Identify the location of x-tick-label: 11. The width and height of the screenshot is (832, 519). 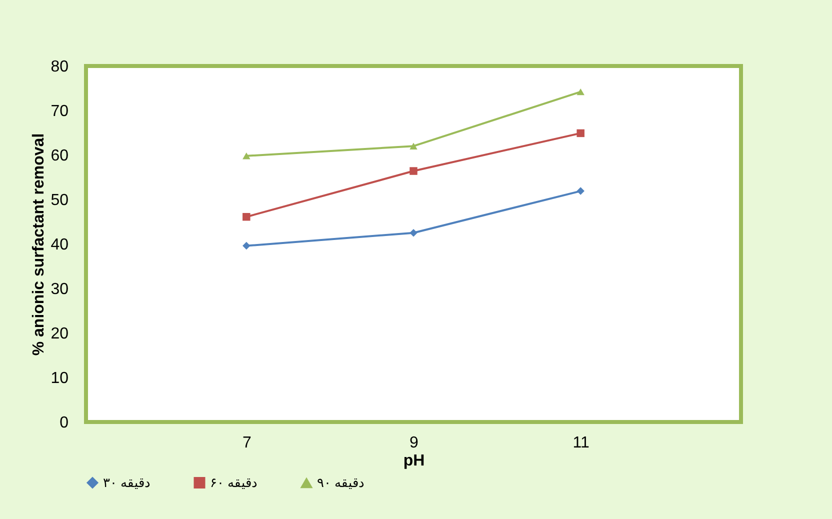
(581, 443).